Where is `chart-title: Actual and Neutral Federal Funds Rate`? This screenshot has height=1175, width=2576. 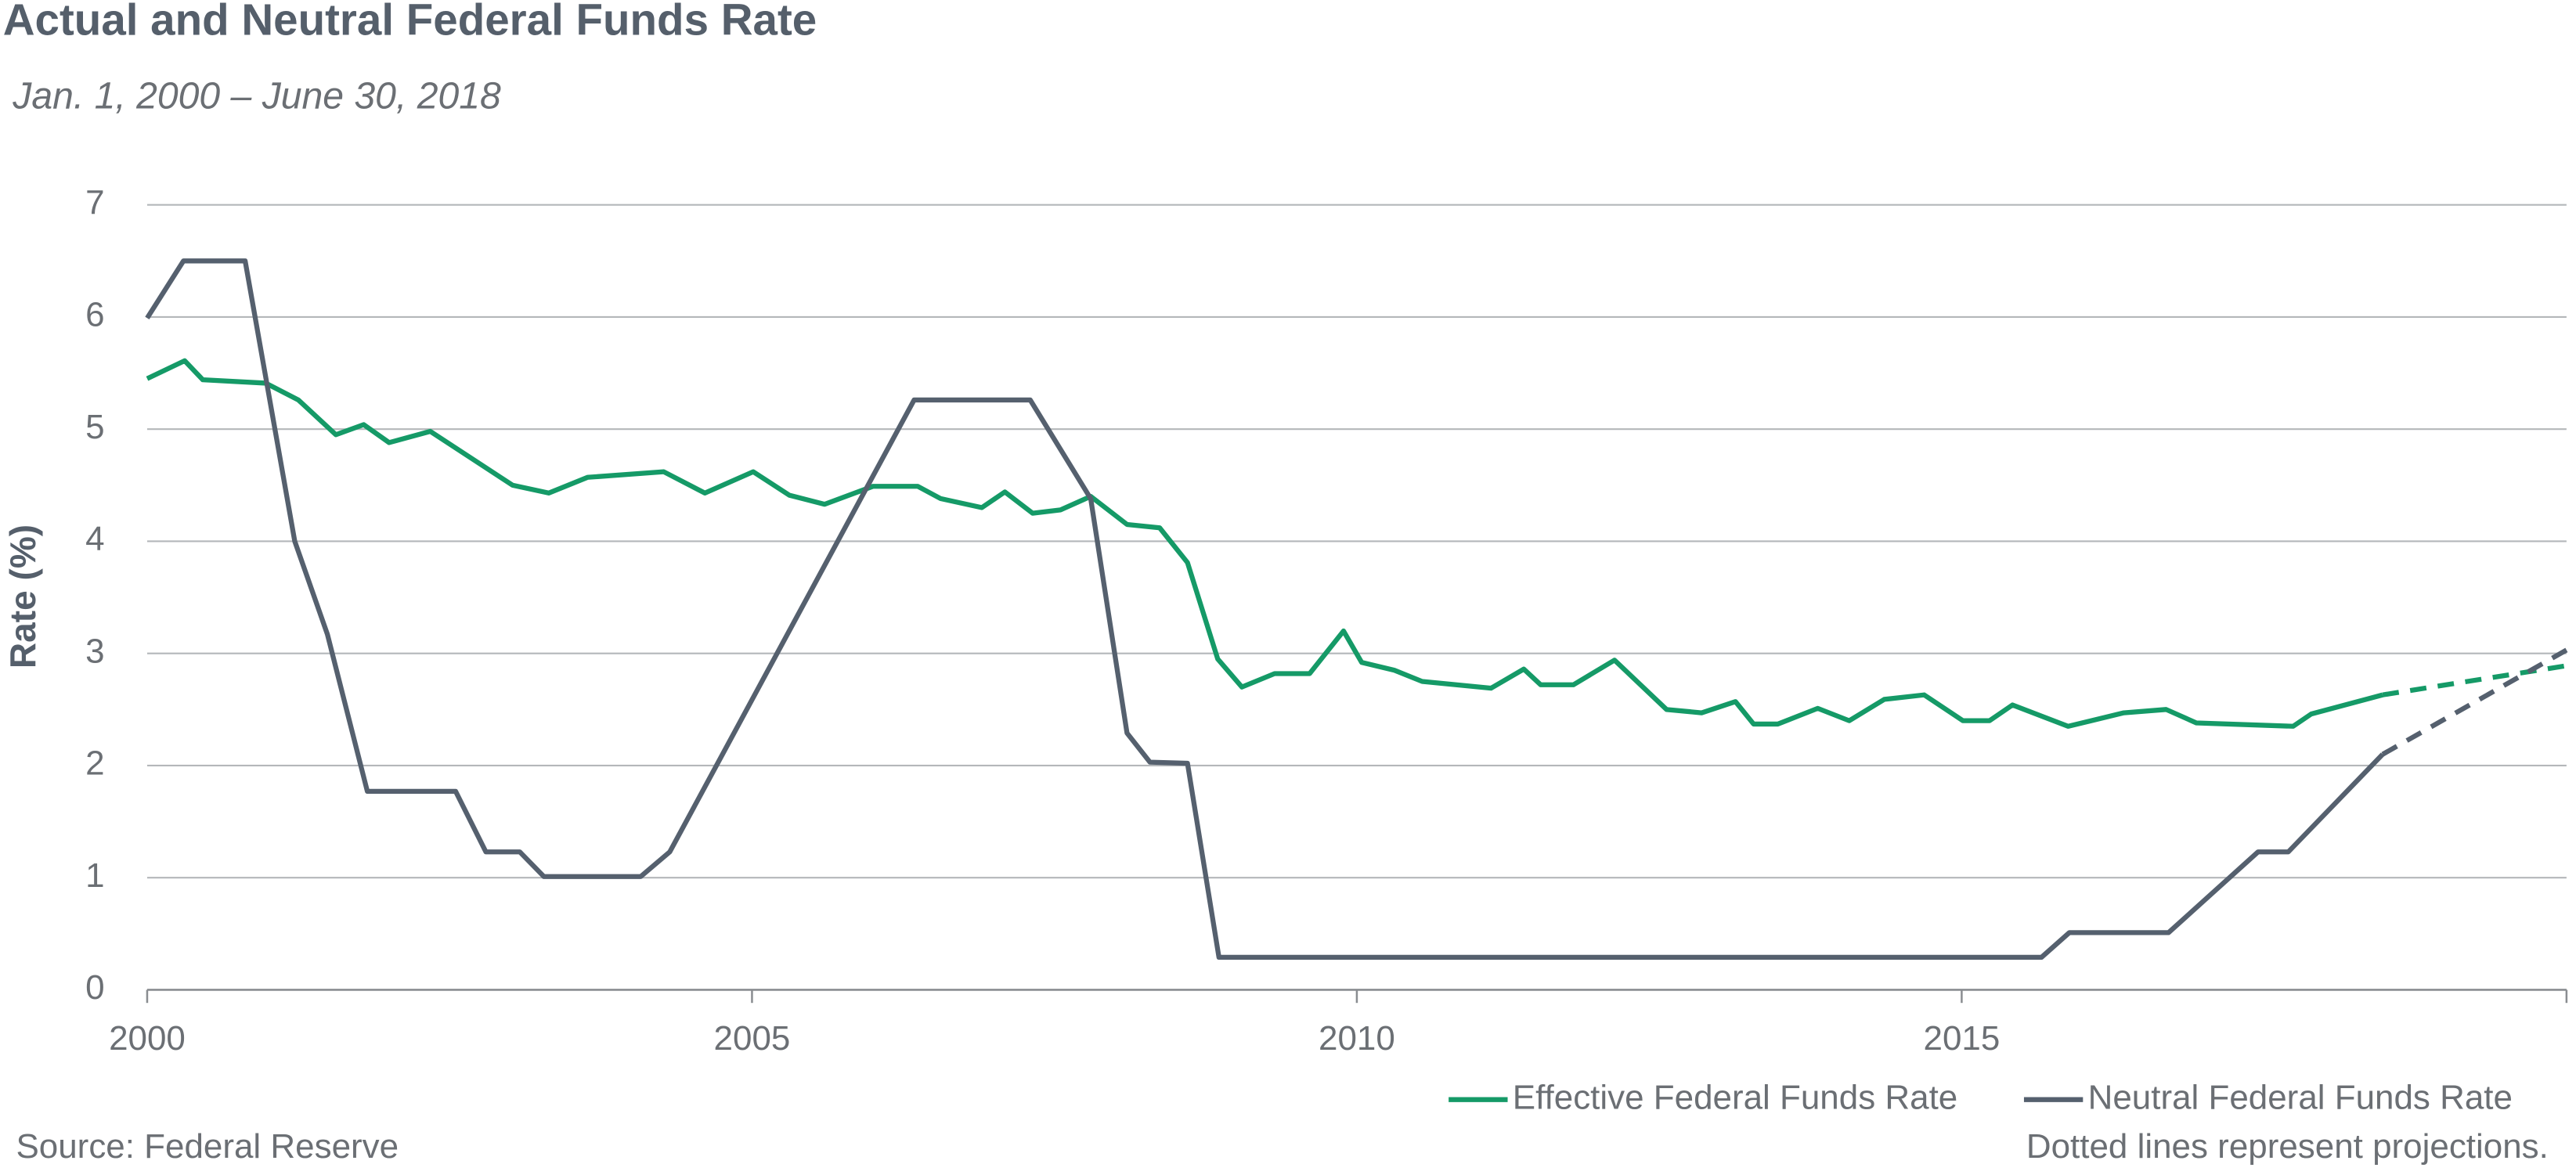 chart-title: Actual and Neutral Federal Funds Rate is located at coordinates (410, 22).